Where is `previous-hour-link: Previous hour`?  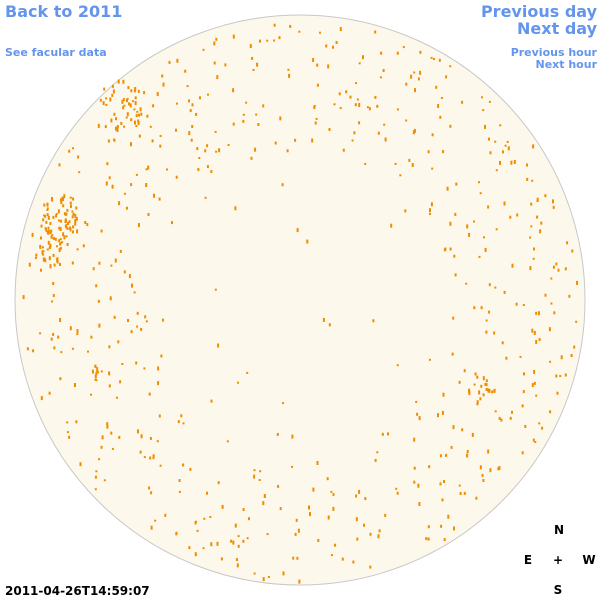 previous-hour-link: Previous hour is located at coordinates (554, 52).